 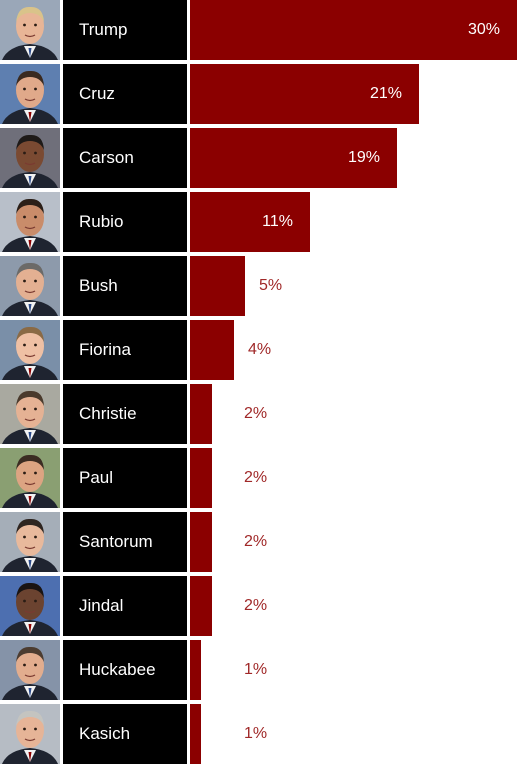 I want to click on christie-portrait-graphic, so click(x=30, y=414).